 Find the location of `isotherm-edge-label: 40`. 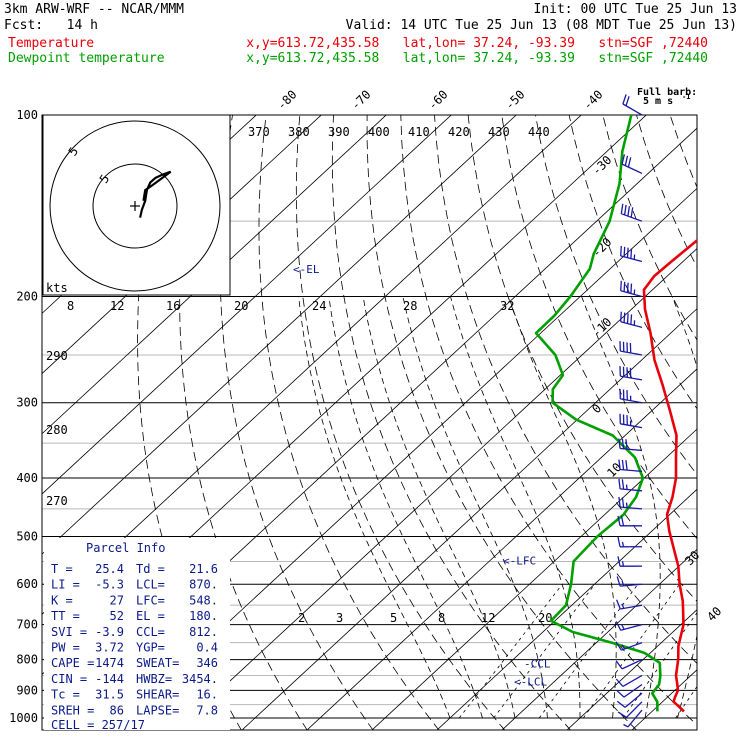

isotherm-edge-label: 40 is located at coordinates (714, 614).